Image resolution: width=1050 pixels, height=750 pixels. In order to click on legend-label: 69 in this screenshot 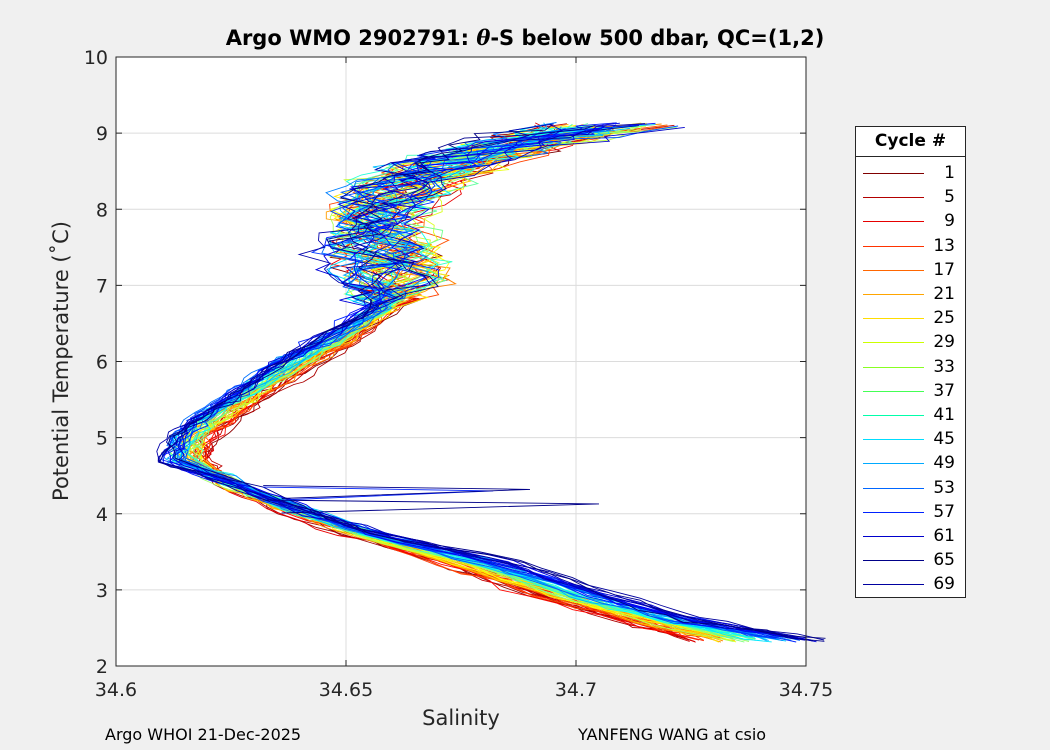, I will do `click(944, 584)`.